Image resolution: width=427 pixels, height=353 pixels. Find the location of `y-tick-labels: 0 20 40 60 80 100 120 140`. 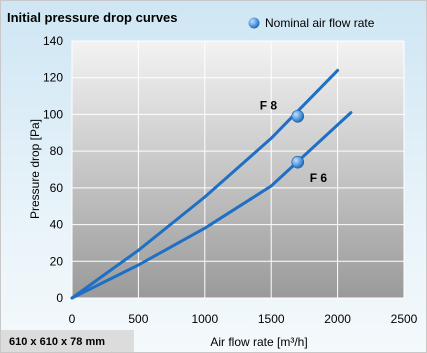

y-tick-labels: 0 20 40 60 80 100 120 140 is located at coordinates (53, 169).